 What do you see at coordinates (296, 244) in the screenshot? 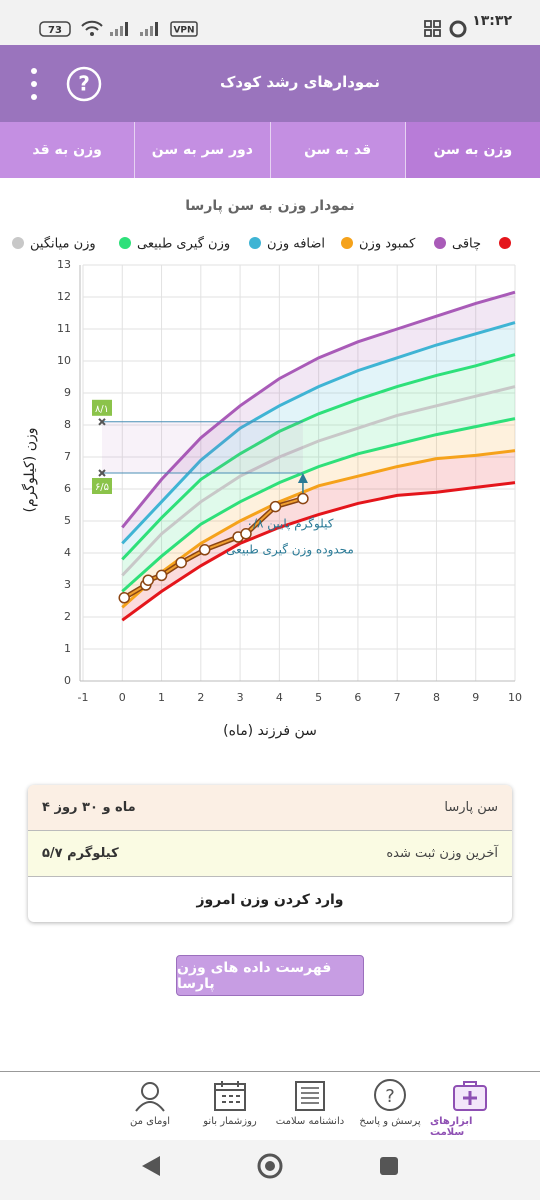
I see `legend-label: اضافه وزن` at bounding box center [296, 244].